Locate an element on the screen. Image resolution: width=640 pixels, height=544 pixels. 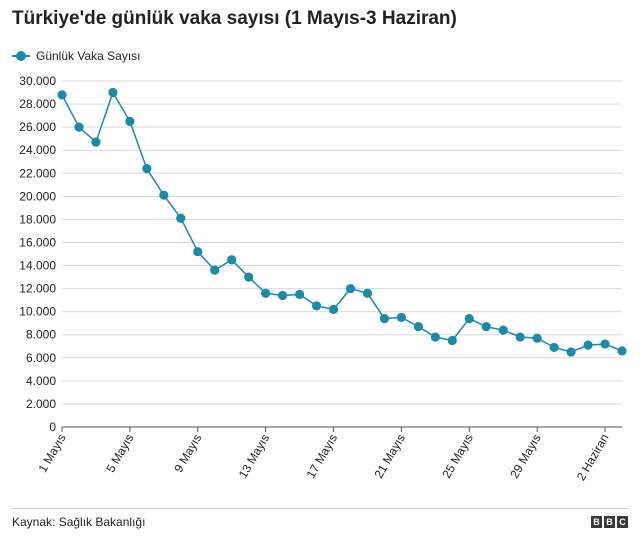
y-tick-label: 18.000 is located at coordinates (37, 219).